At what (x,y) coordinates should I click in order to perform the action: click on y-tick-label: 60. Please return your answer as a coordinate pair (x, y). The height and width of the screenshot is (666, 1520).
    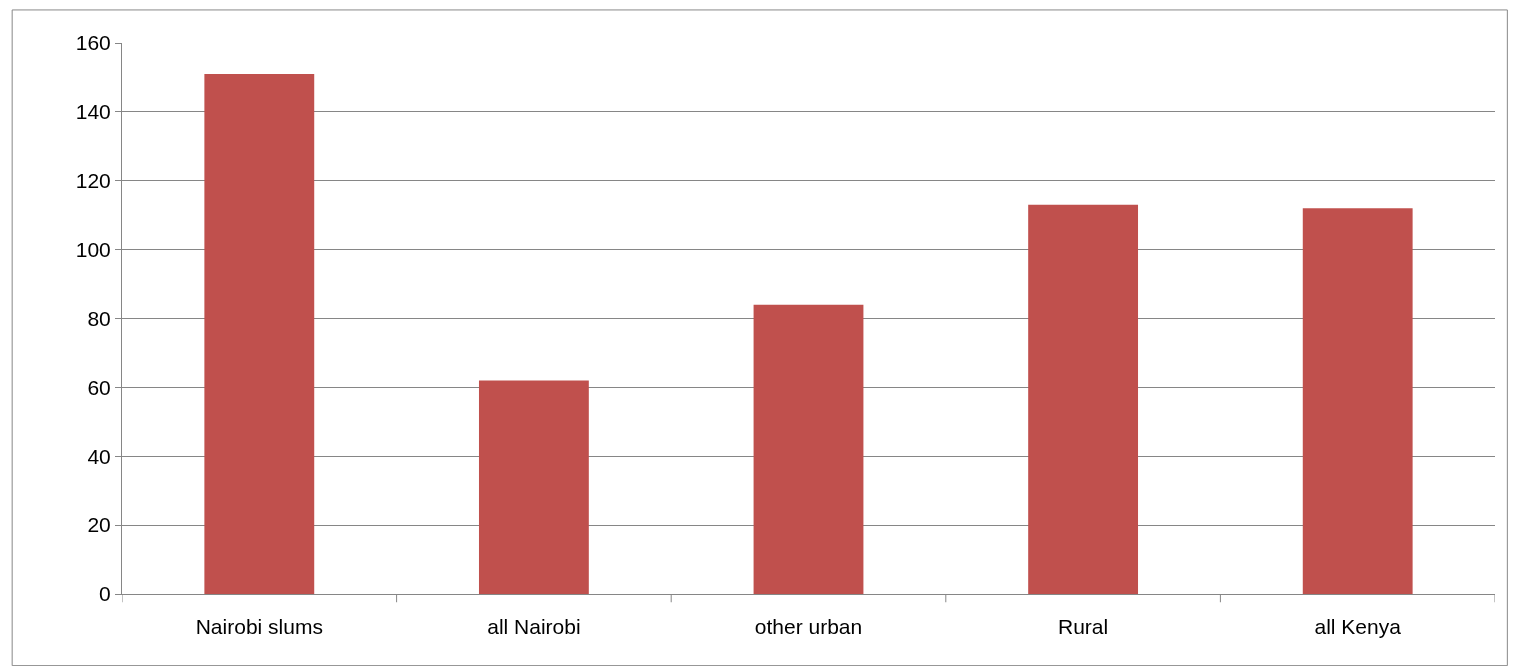
    Looking at the image, I should click on (99, 387).